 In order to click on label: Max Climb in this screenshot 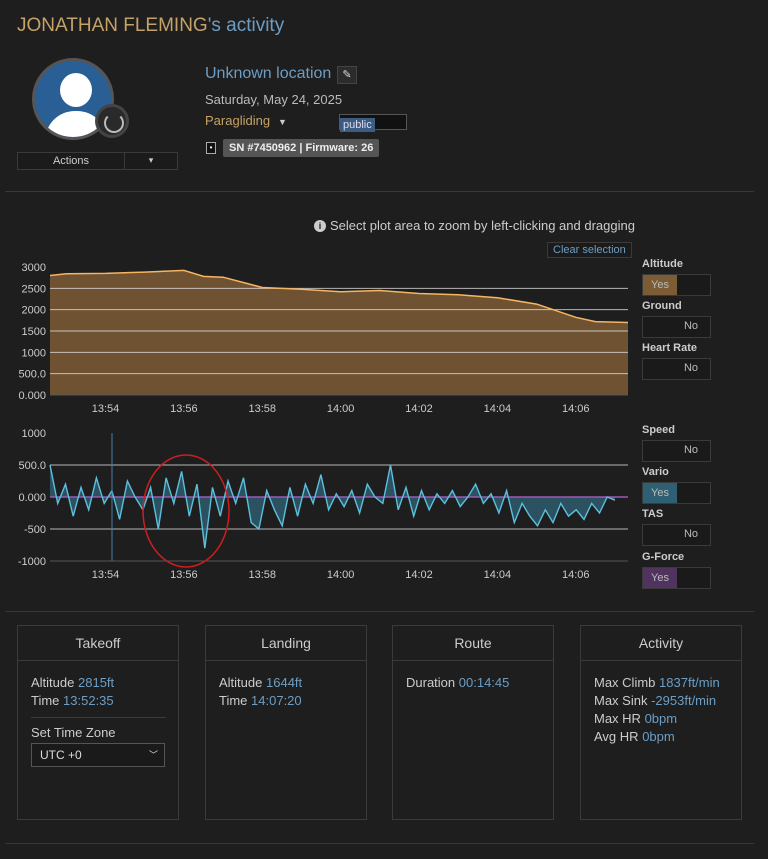, I will do `click(625, 682)`.